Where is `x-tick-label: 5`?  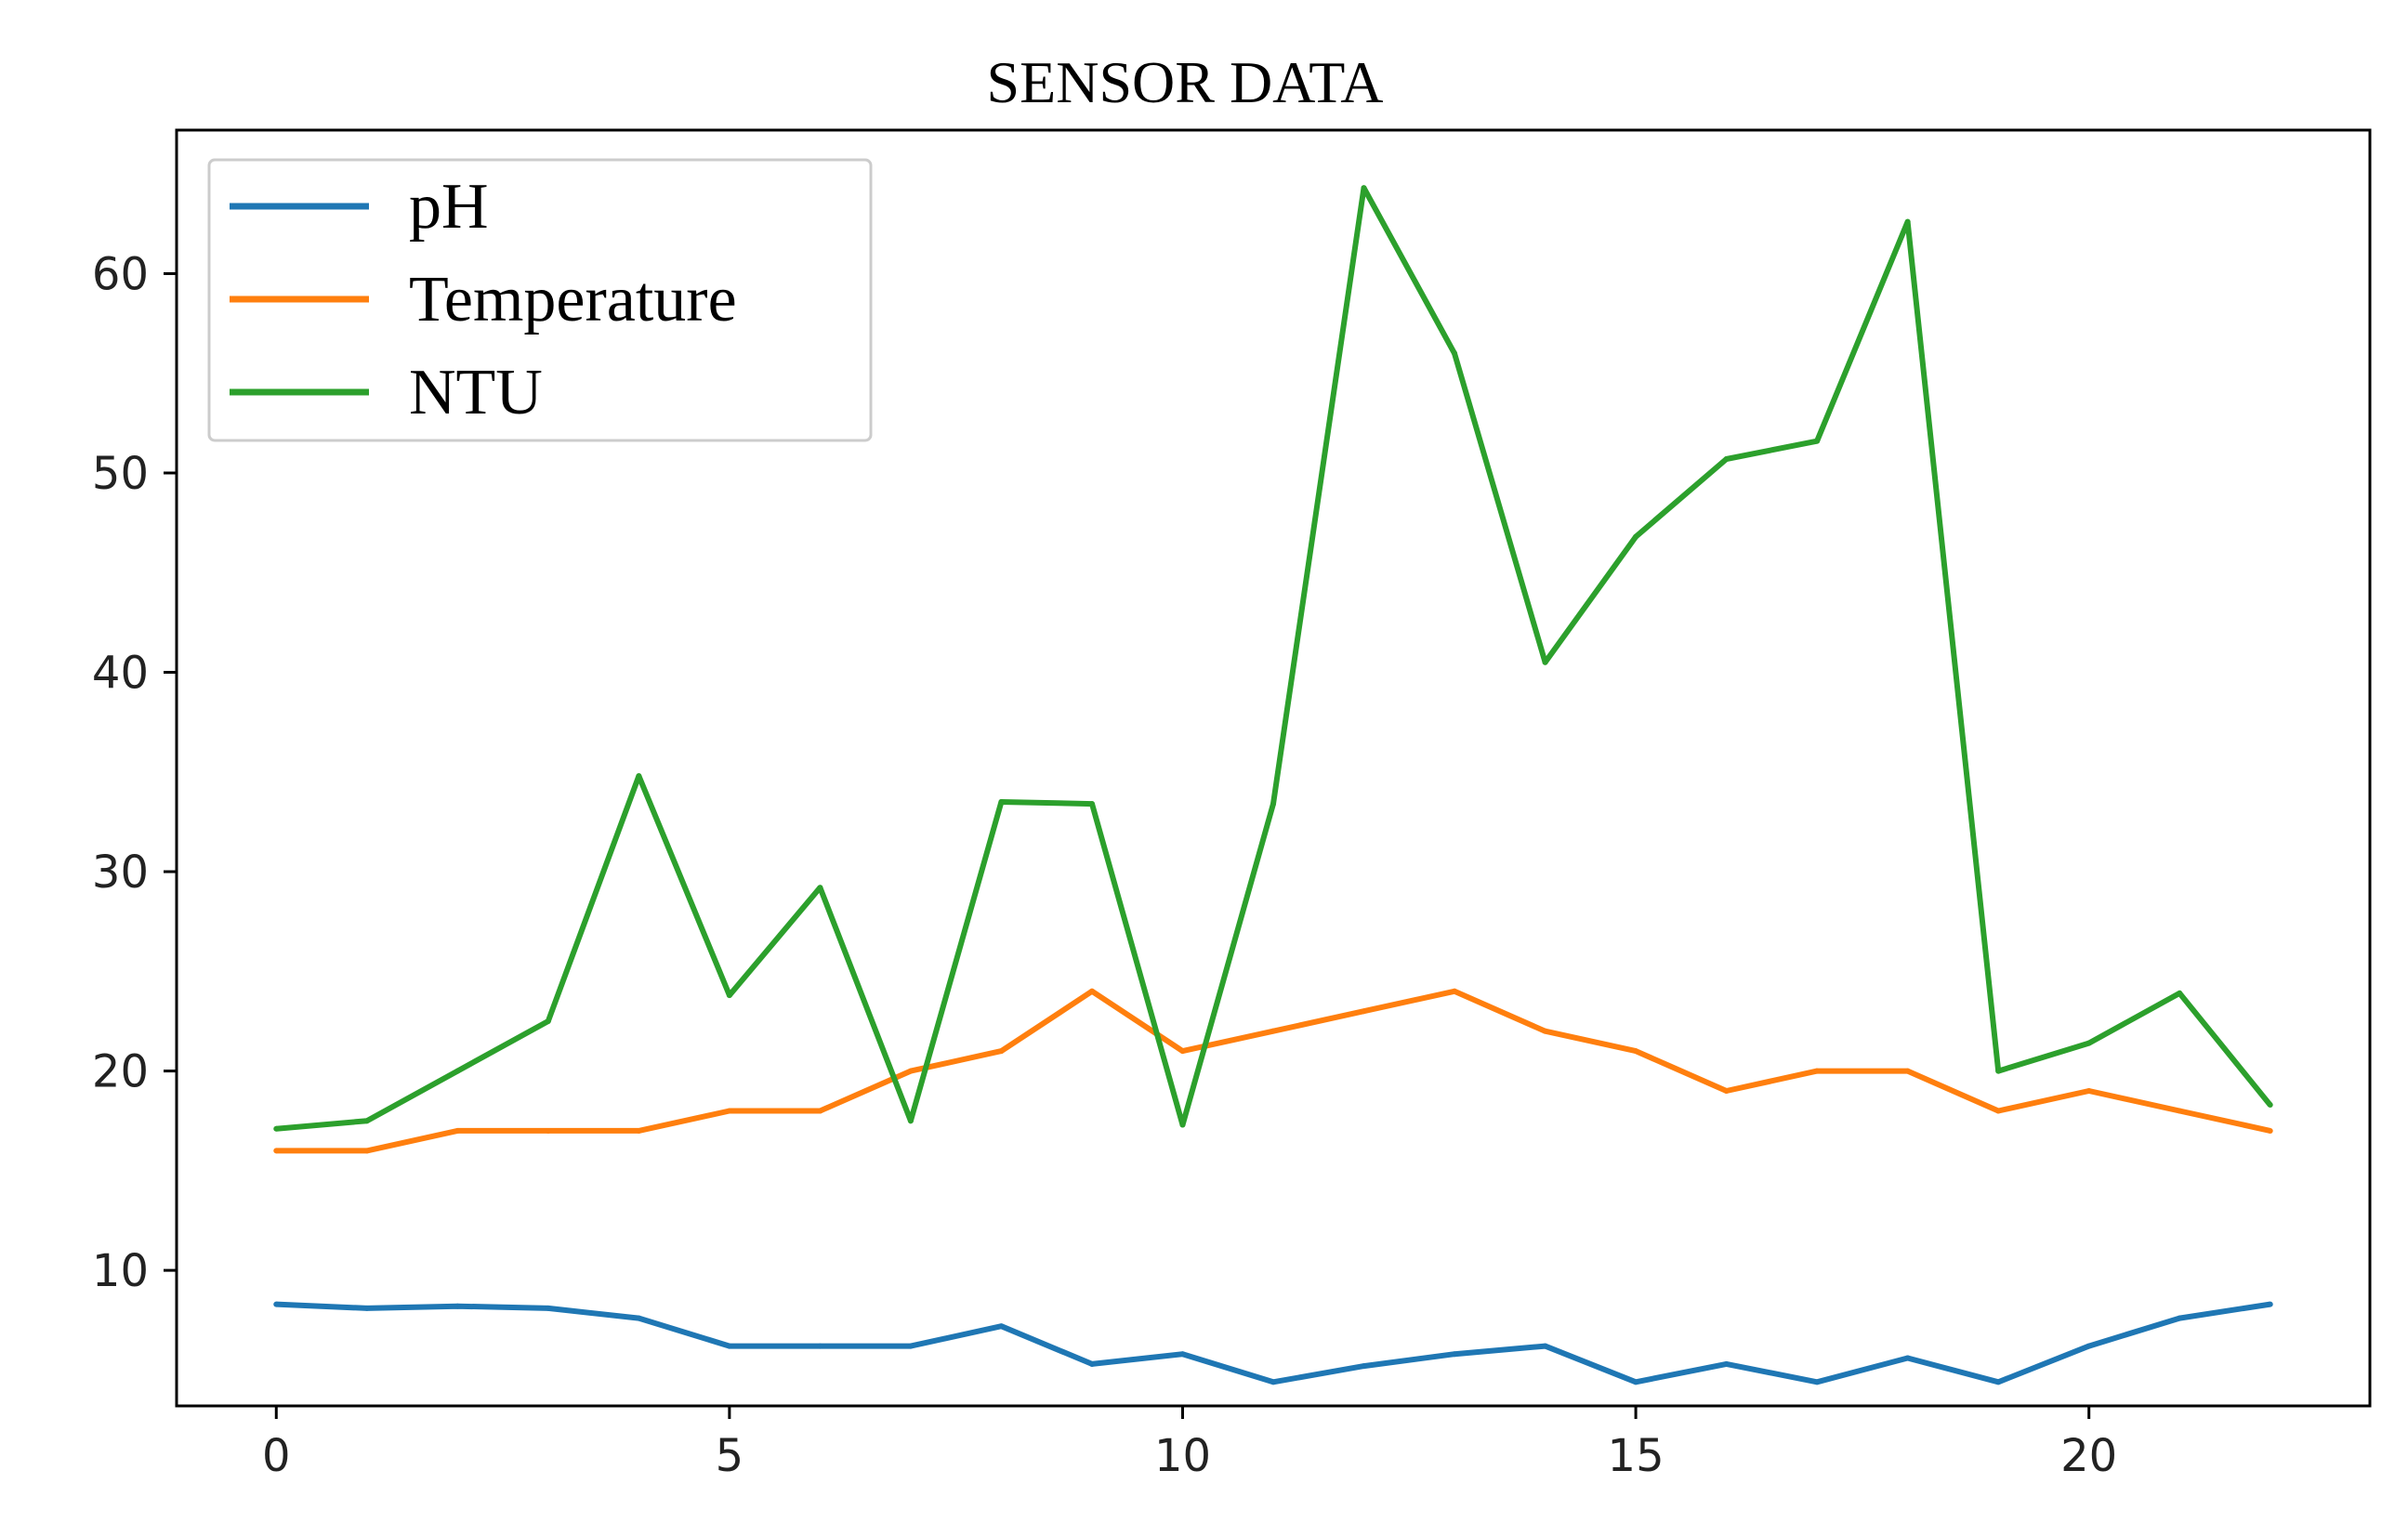
x-tick-label: 5 is located at coordinates (730, 1456).